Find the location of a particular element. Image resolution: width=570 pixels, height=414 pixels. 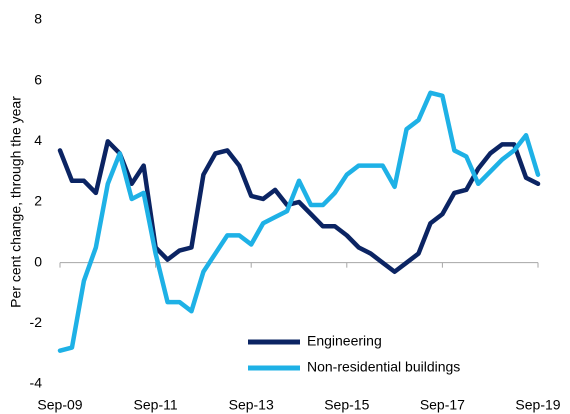

y-tick-label: 6 is located at coordinates (38, 79).